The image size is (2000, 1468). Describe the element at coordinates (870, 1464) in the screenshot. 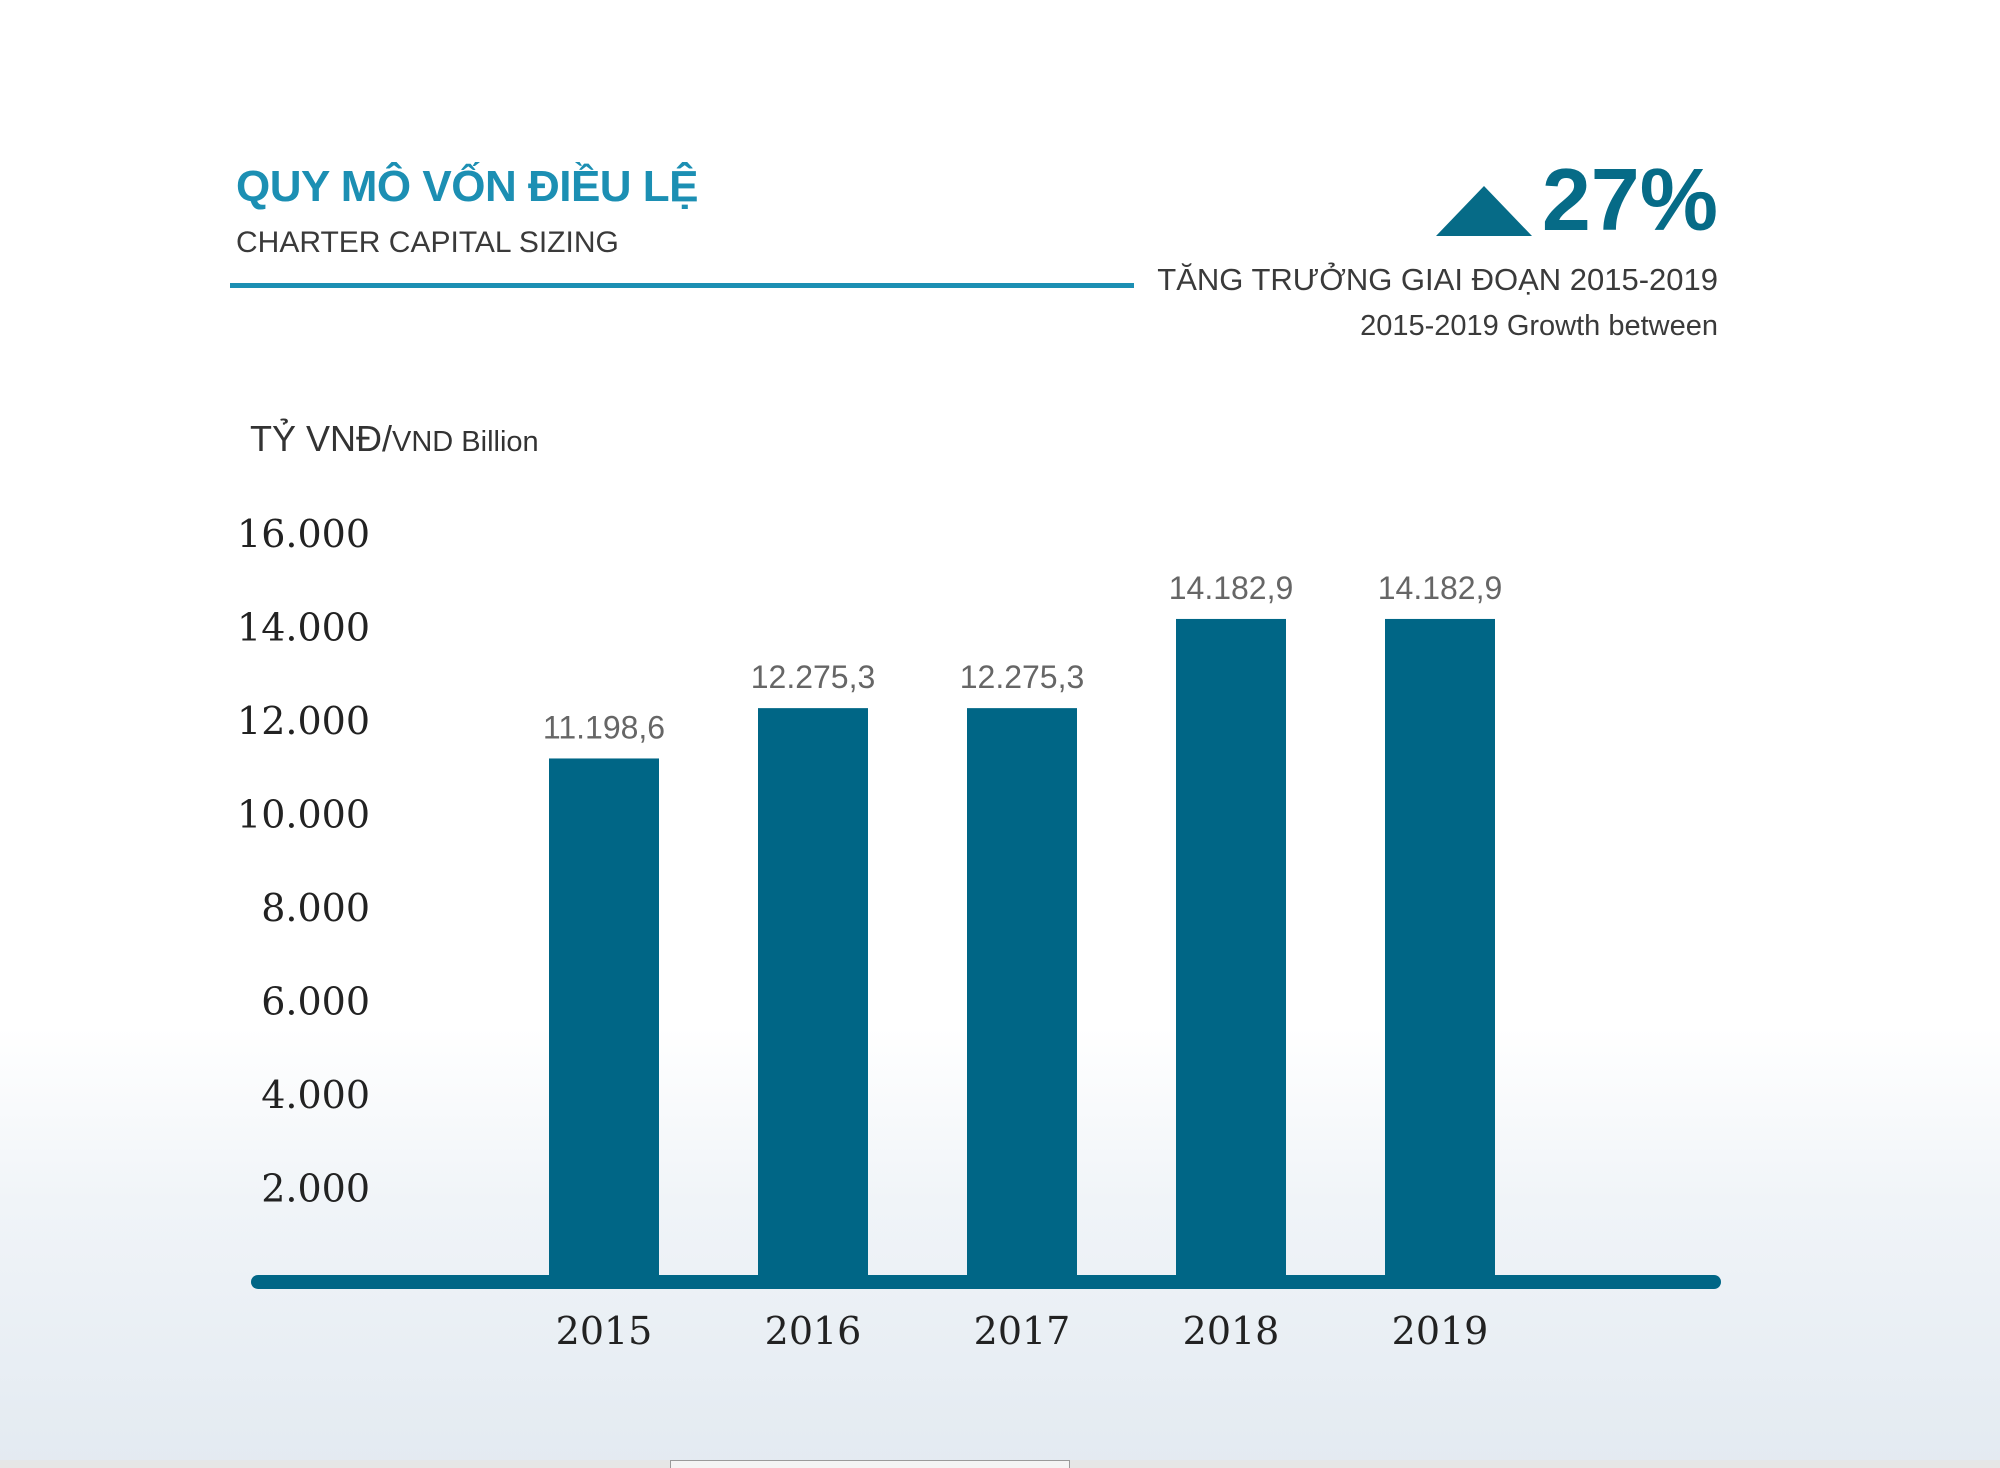

I see `bottom-strip-box` at that location.